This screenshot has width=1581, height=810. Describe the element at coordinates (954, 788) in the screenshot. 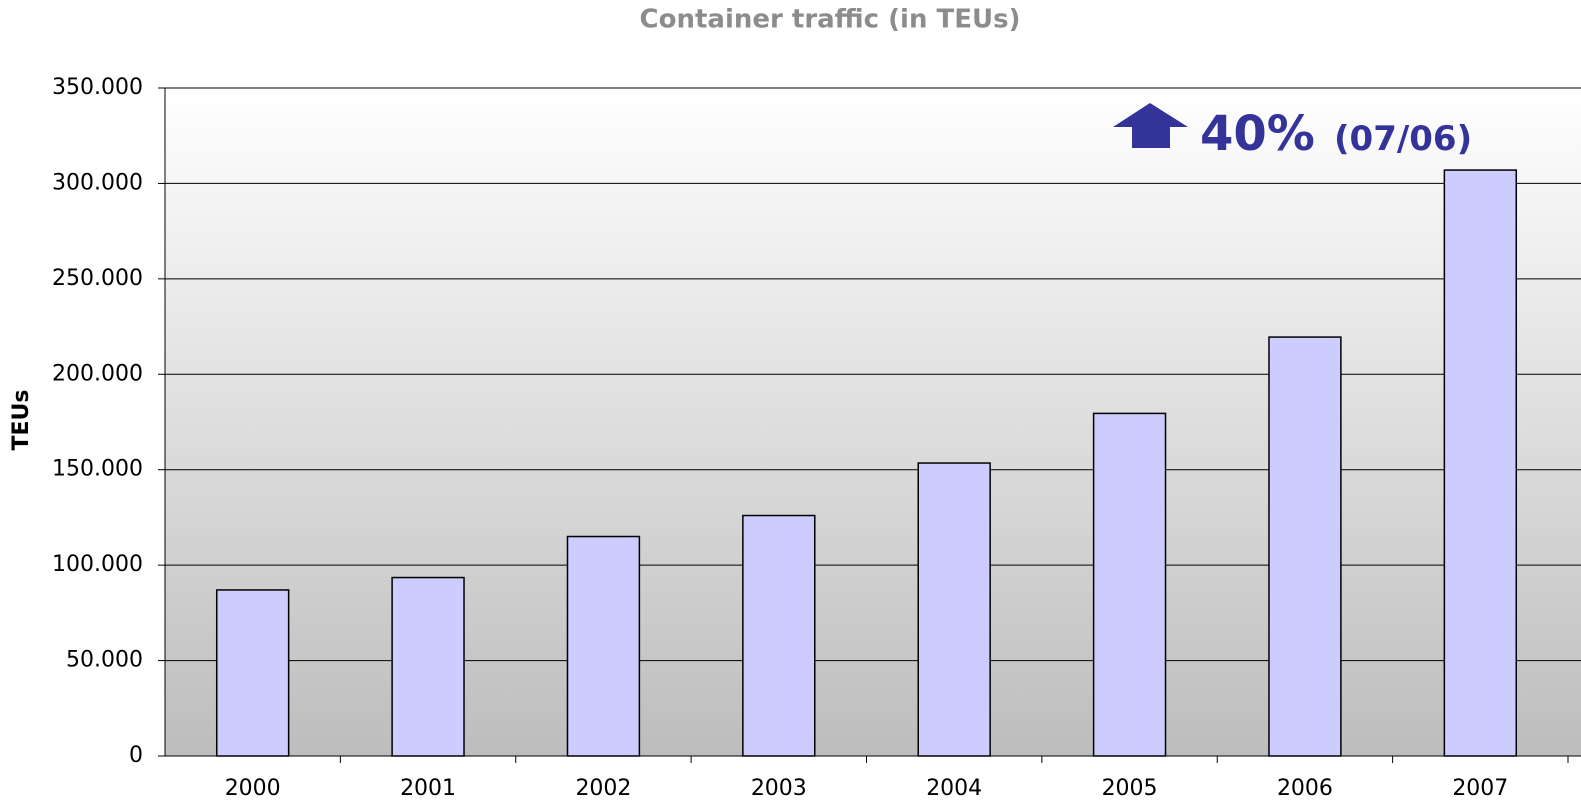

I see `x-tick-label: 2004` at that location.